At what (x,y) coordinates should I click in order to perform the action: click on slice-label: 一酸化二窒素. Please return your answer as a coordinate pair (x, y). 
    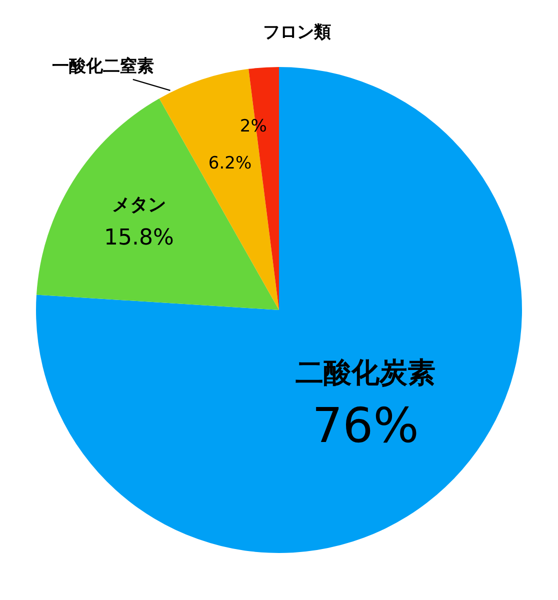
    Looking at the image, I should click on (103, 66).